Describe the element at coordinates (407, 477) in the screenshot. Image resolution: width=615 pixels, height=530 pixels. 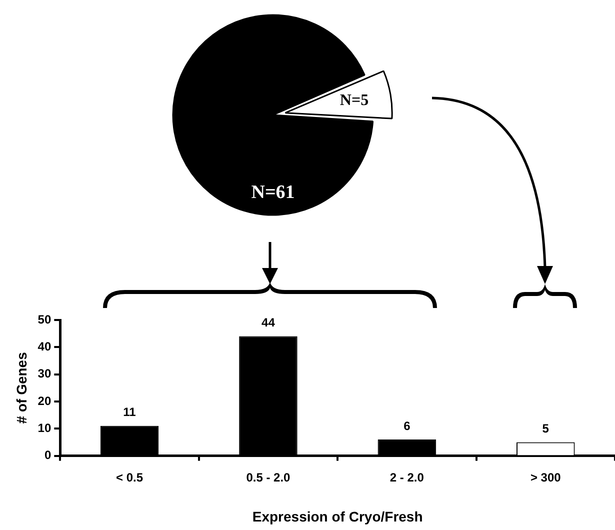
I see `x-tick-label: 2 - 2.0` at that location.